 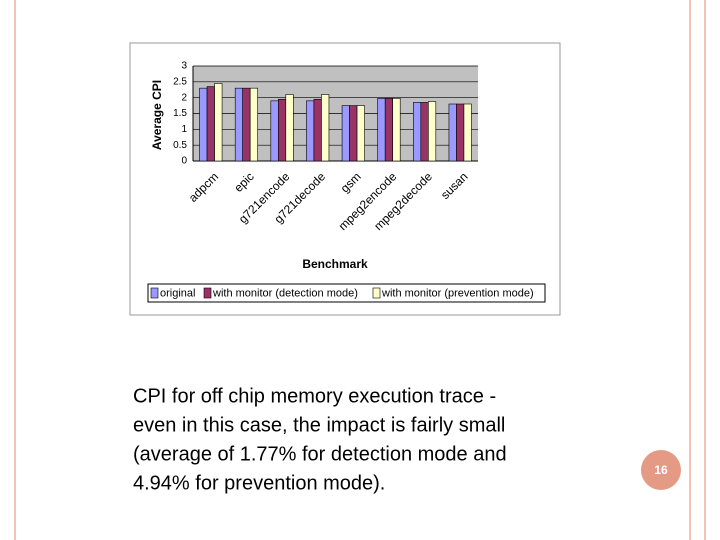 What do you see at coordinates (184, 129) in the screenshot?
I see `y-tick-label: 1` at bounding box center [184, 129].